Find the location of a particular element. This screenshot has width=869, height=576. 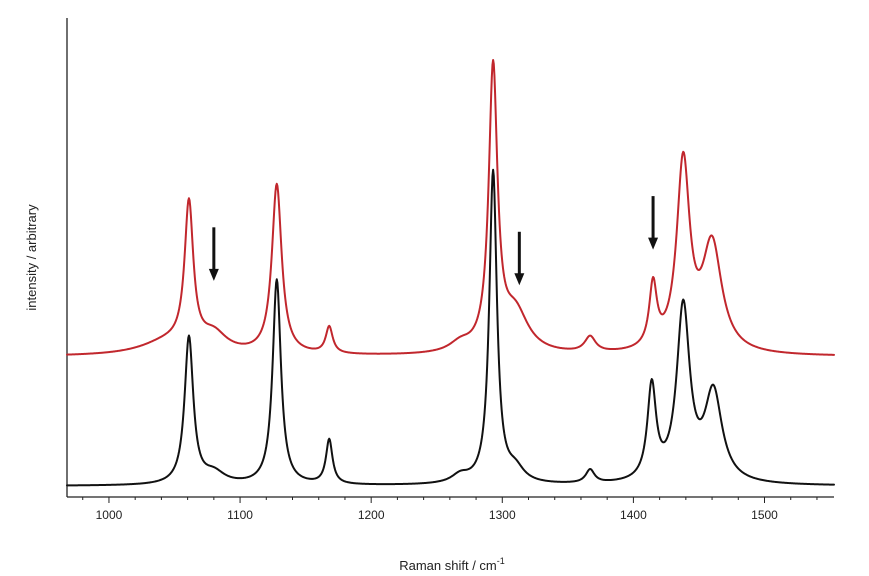

x-tick-label: 1100 is located at coordinates (240, 515).